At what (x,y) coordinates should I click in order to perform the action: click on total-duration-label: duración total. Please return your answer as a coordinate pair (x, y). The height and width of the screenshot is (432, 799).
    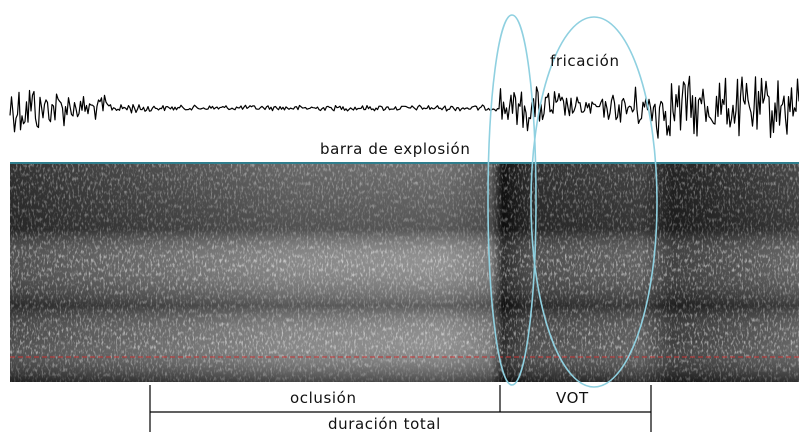
    Looking at the image, I should click on (384, 423).